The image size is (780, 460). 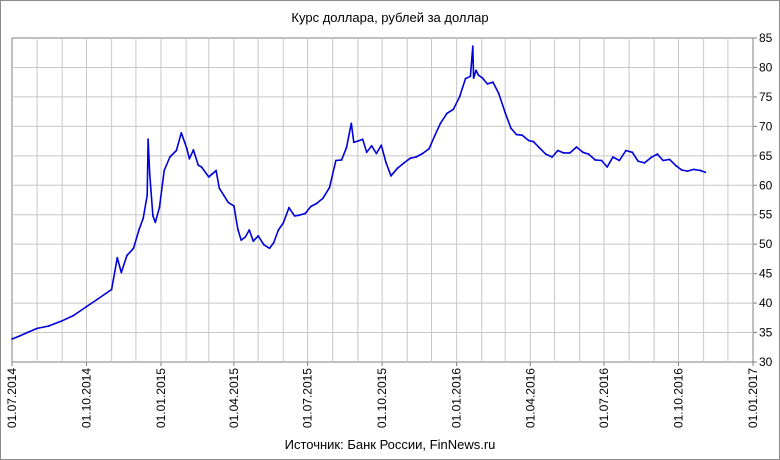 What do you see at coordinates (678, 398) in the screenshot?
I see `x-tick-label: 01.10.2016` at bounding box center [678, 398].